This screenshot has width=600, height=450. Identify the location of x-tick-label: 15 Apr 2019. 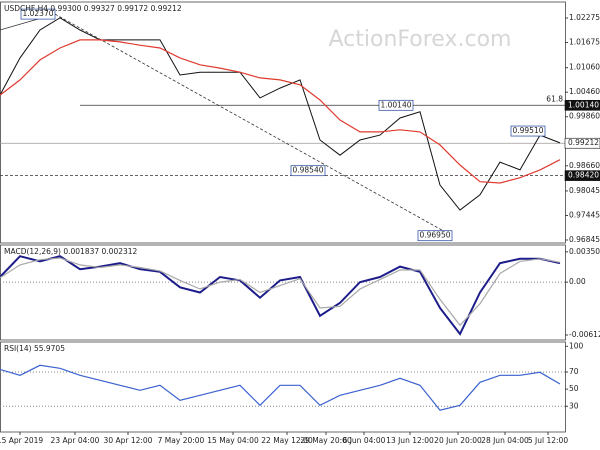
(21, 440).